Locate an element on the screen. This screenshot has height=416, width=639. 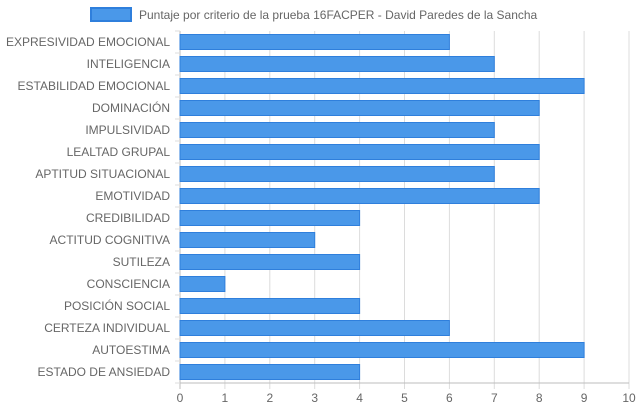
category-label: EMOTIVIDAD is located at coordinates (132, 196).